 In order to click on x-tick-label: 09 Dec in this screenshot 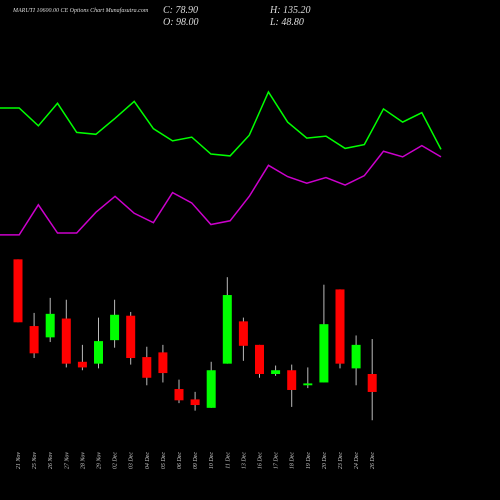, I will do `click(196, 460)`.